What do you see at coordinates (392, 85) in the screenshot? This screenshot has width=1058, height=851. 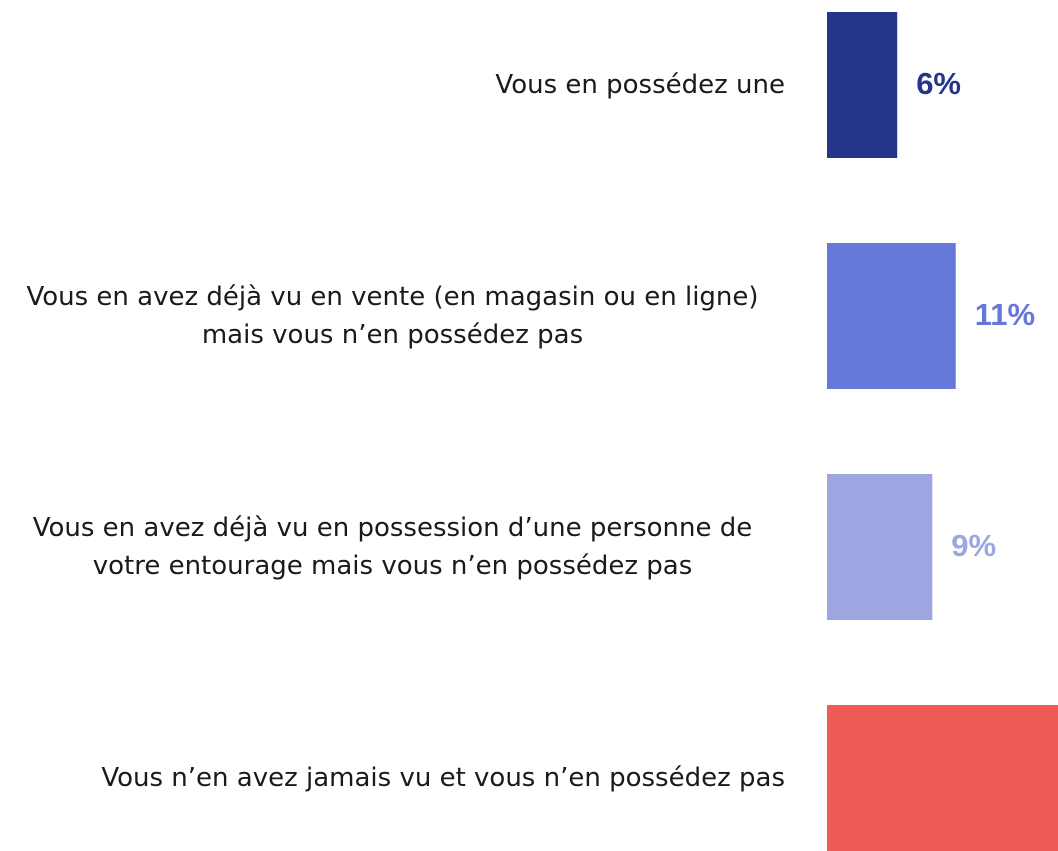 I see `category-label: Vous en possédez une` at bounding box center [392, 85].